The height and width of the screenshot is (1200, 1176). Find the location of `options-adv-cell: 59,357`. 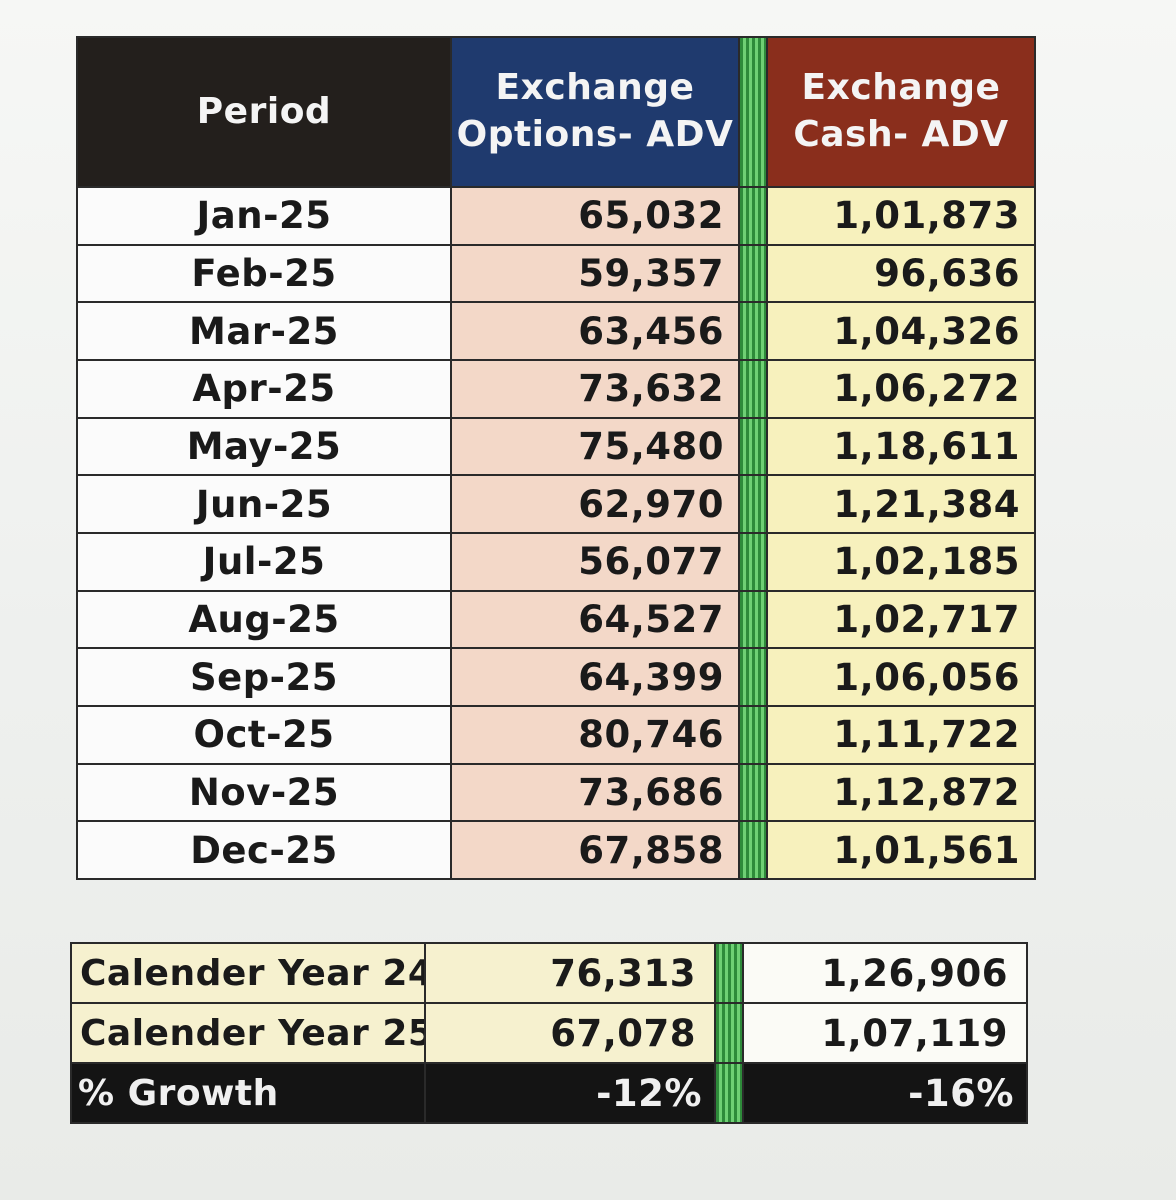

options-adv-cell: 59,357 is located at coordinates (595, 273).